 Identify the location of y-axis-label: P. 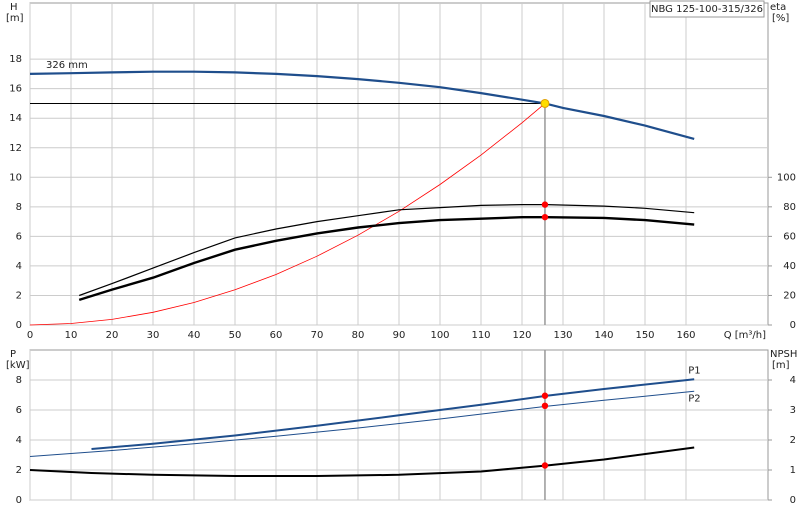
(13, 354).